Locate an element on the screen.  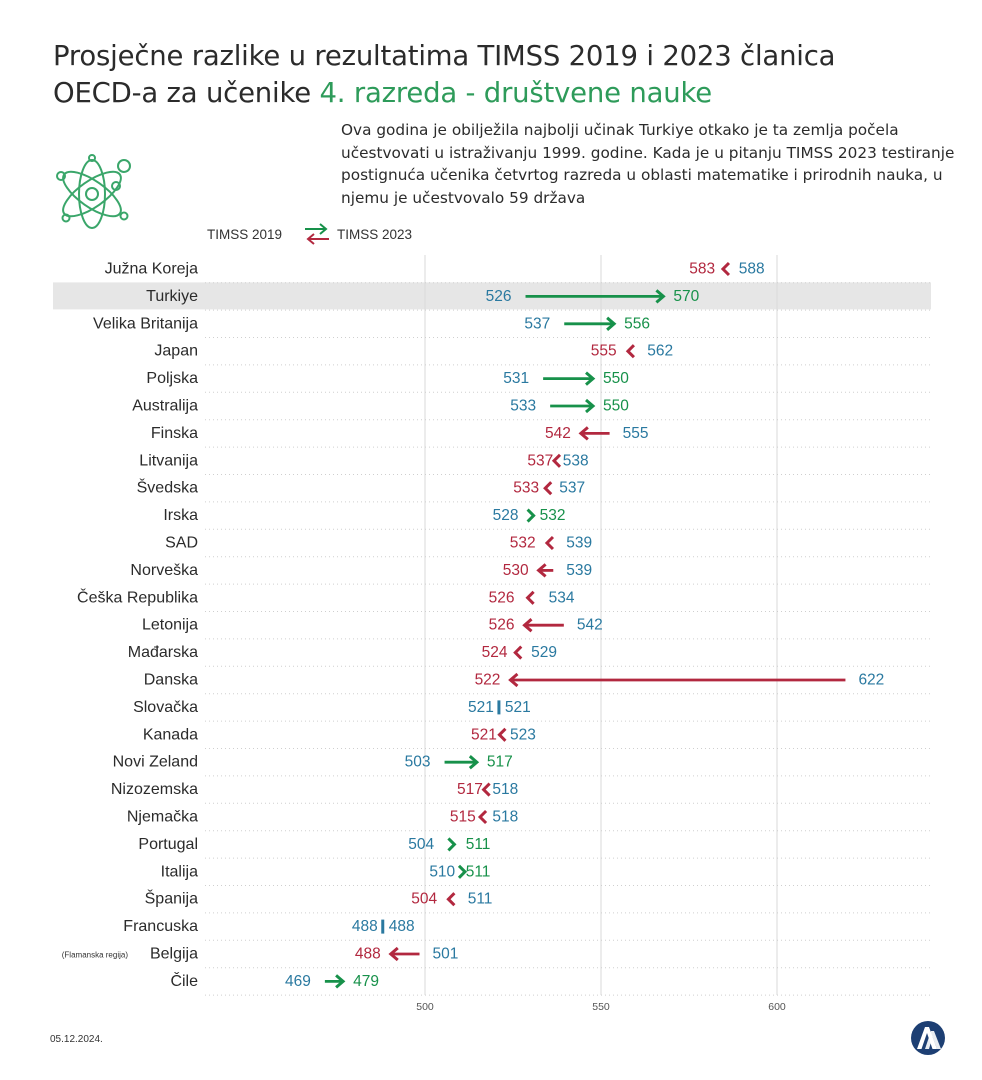
value-2019-label: 528 is located at coordinates (506, 515).